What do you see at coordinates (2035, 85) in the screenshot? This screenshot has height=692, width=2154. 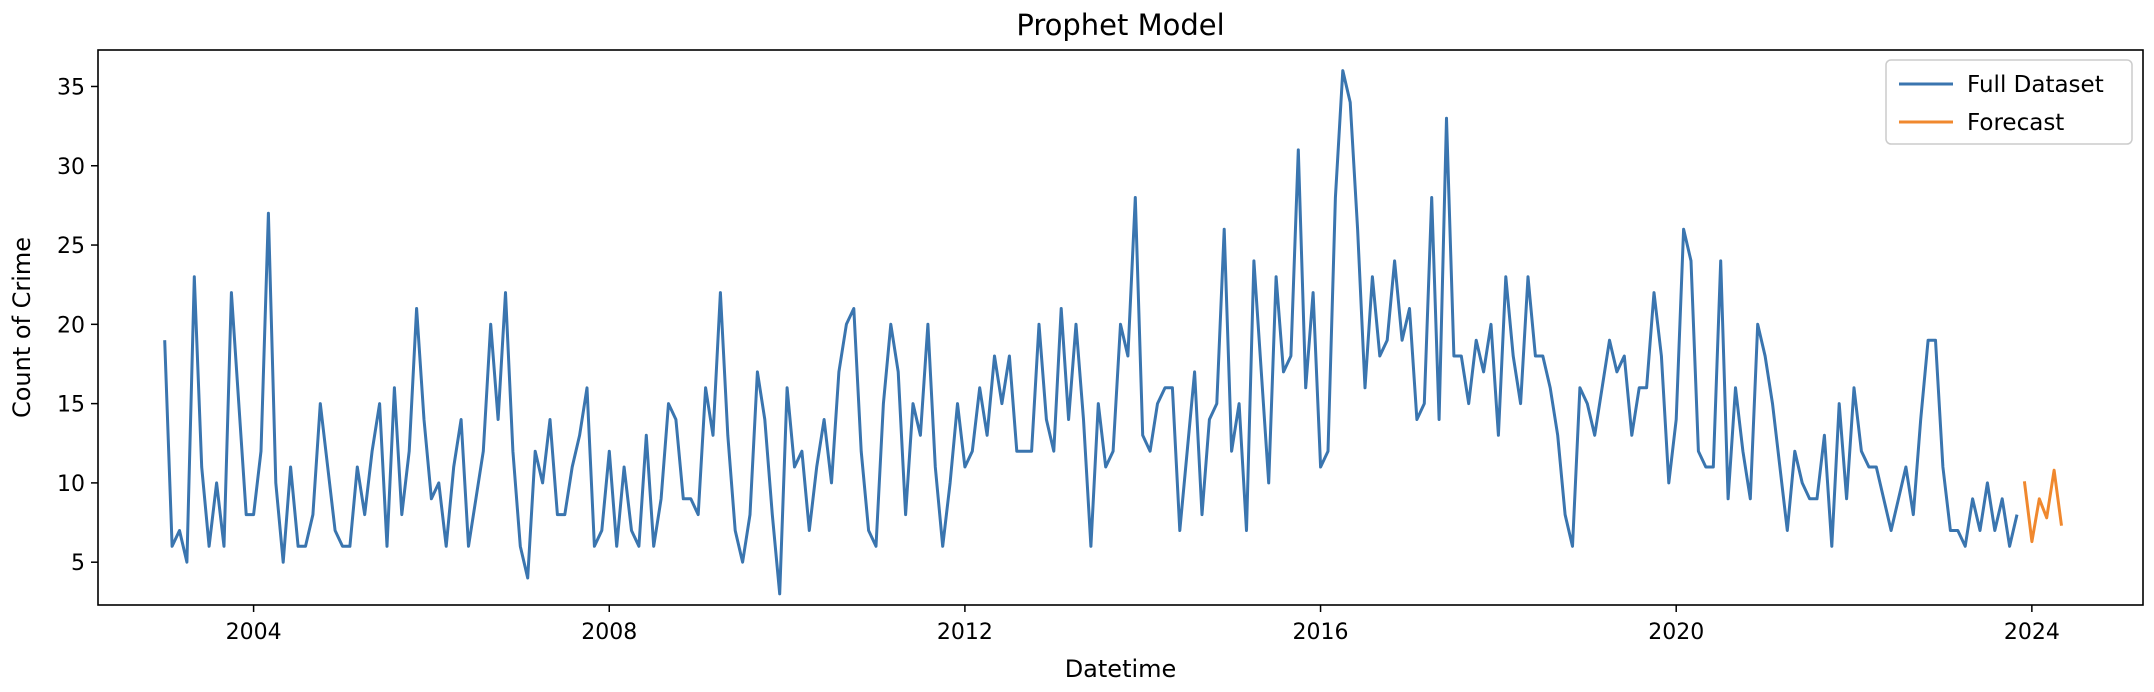 I see `legend-label-full-dataset: Full Dataset` at bounding box center [2035, 85].